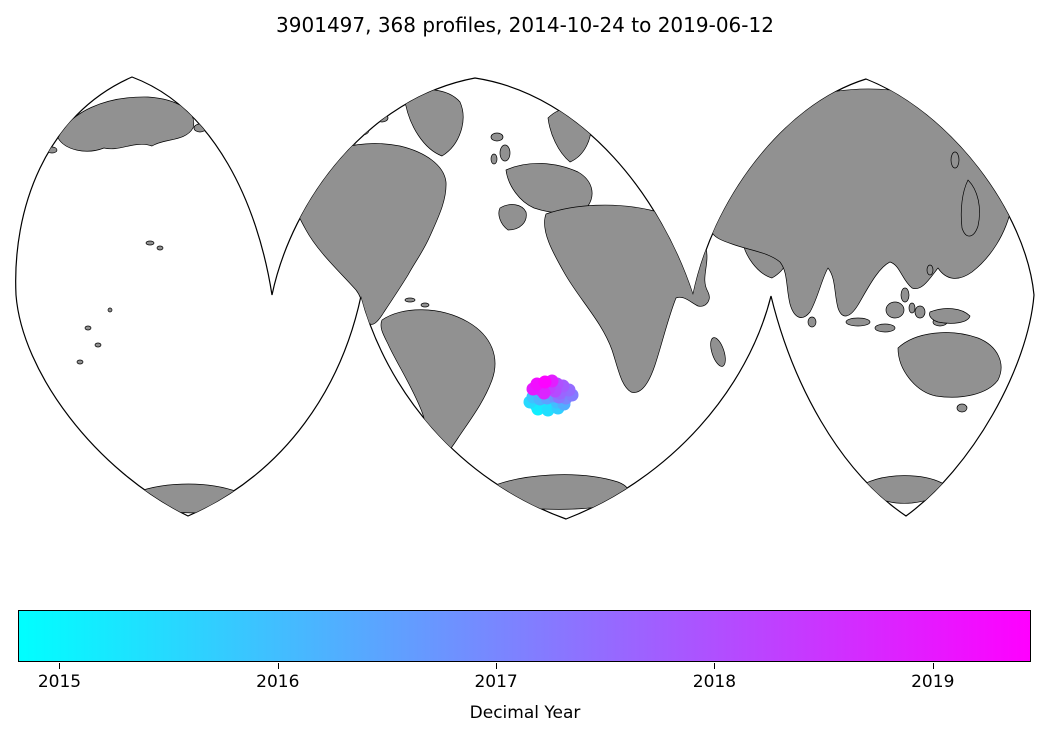 The width and height of the screenshot is (1050, 750). What do you see at coordinates (512, 217) in the screenshot?
I see `landmass-iberia` at bounding box center [512, 217].